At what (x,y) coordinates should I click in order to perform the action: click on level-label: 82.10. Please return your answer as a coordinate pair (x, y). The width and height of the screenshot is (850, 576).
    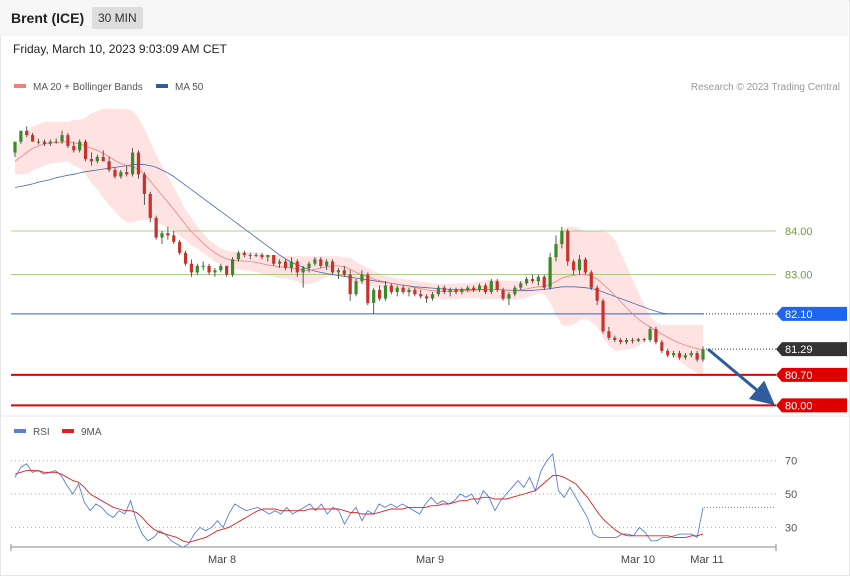
    Looking at the image, I should click on (799, 315).